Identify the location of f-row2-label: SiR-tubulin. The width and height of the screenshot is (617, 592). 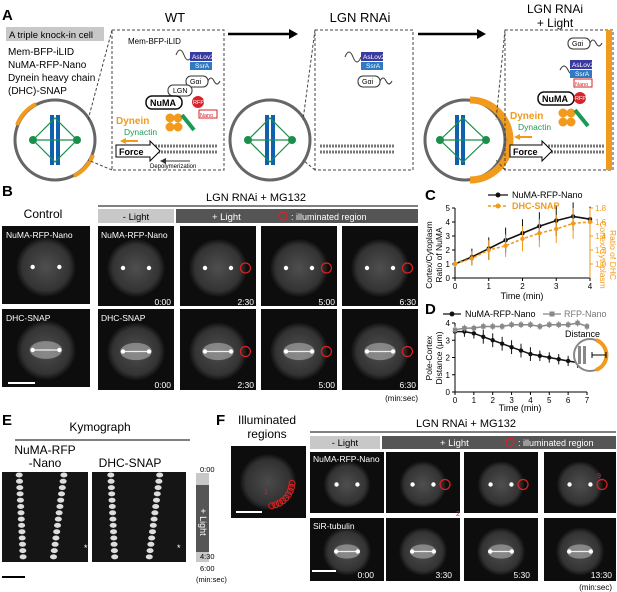
(334, 526).